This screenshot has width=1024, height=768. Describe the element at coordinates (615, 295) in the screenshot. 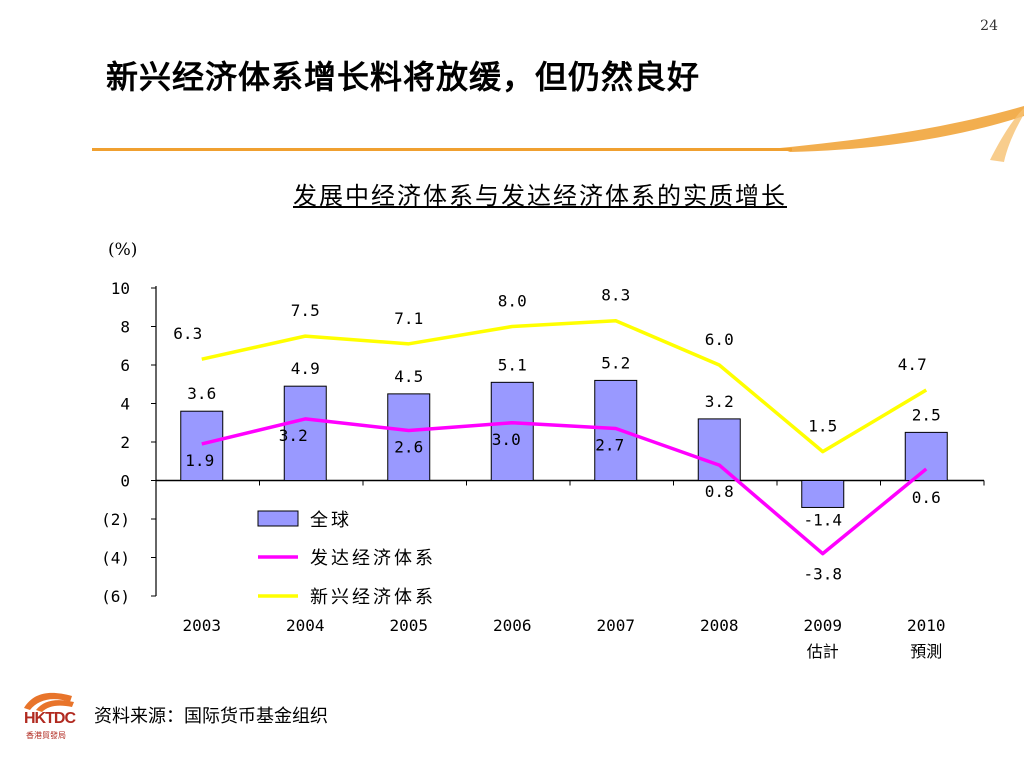

I see `emerging-value-label: 8.3` at that location.